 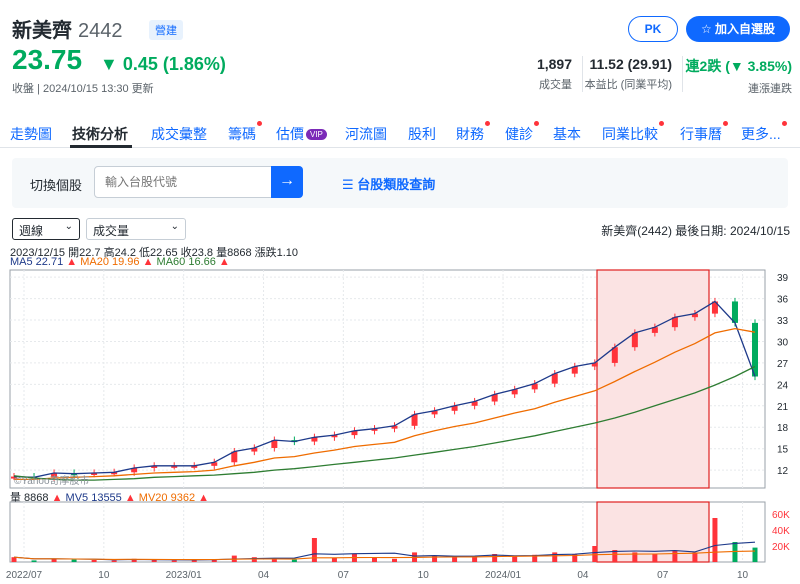 I want to click on vip-badge: VIP, so click(x=316, y=134).